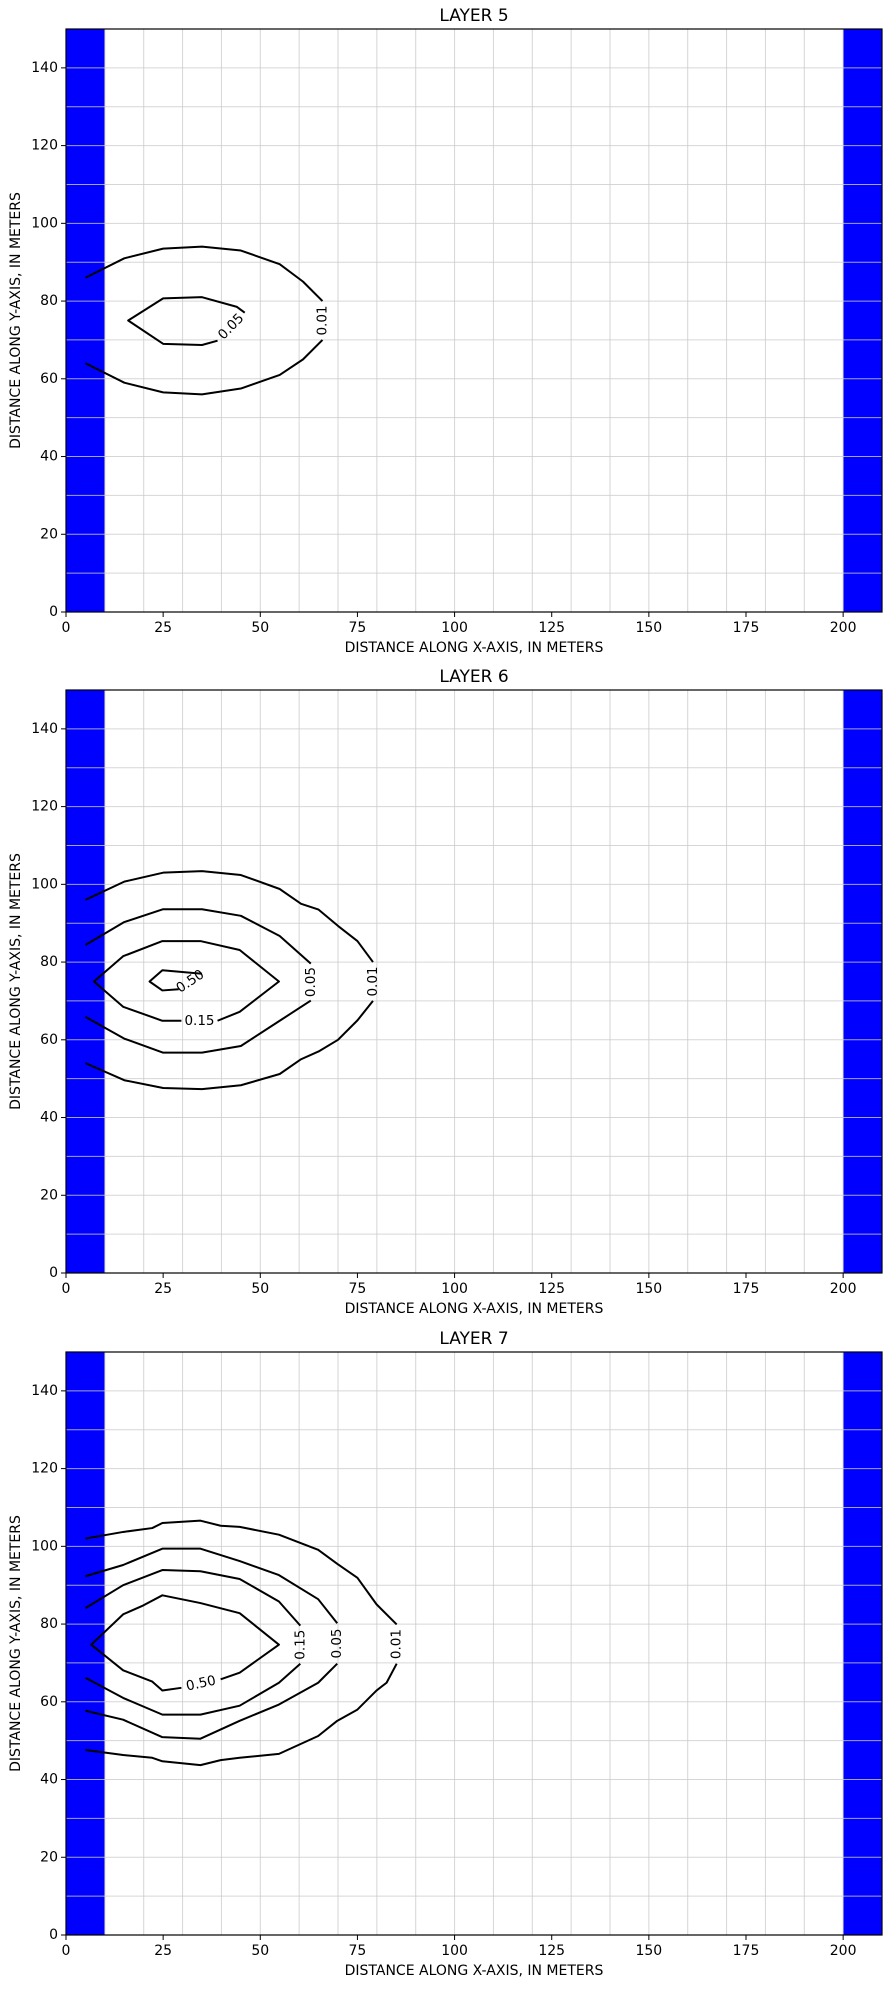 The image size is (892, 1990). Describe the element at coordinates (201, 1684) in the screenshot. I see `contour-label: 0.50` at that location.